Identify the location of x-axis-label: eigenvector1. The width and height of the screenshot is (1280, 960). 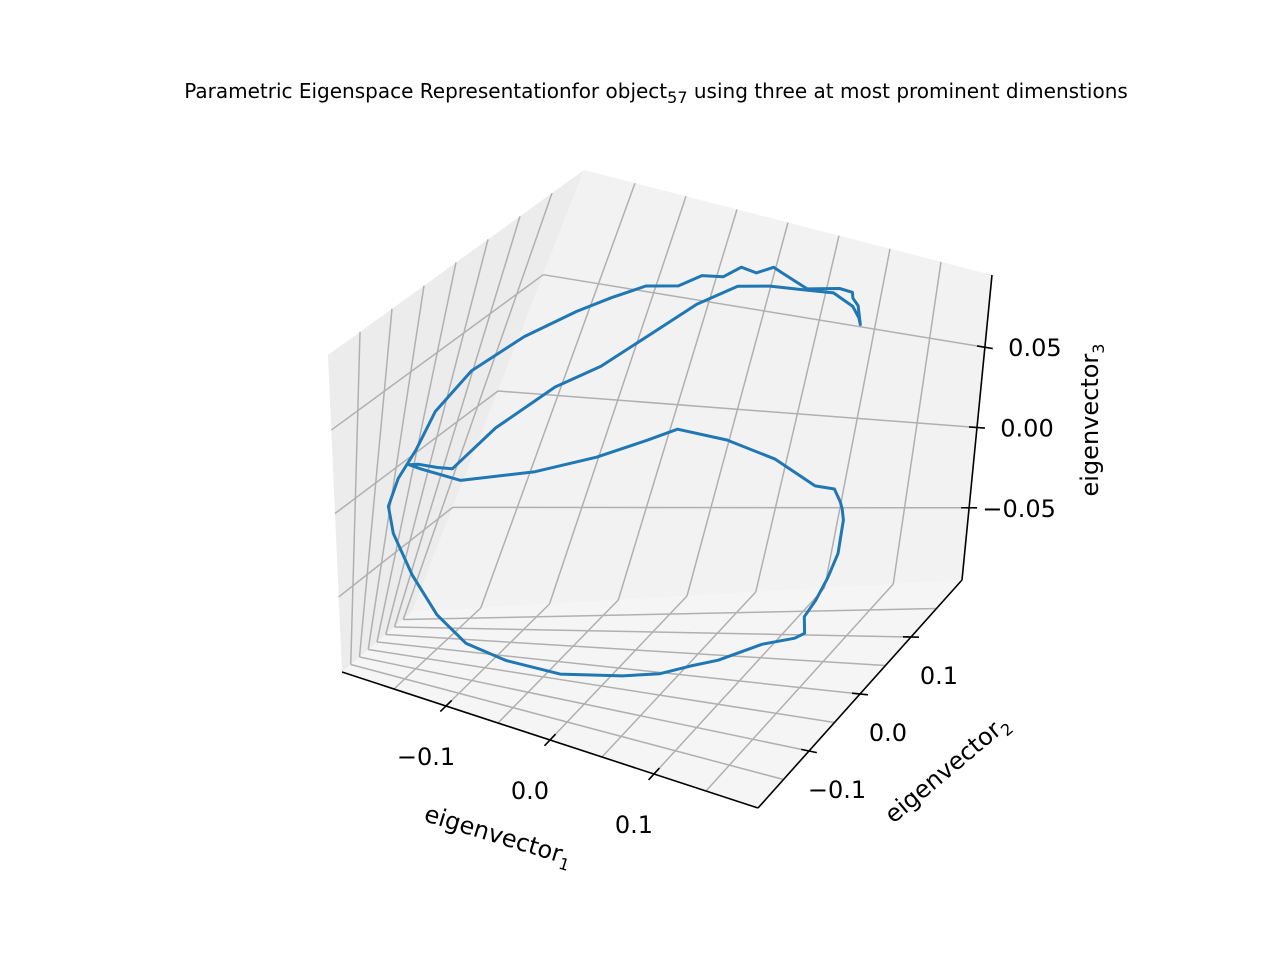
(498, 837).